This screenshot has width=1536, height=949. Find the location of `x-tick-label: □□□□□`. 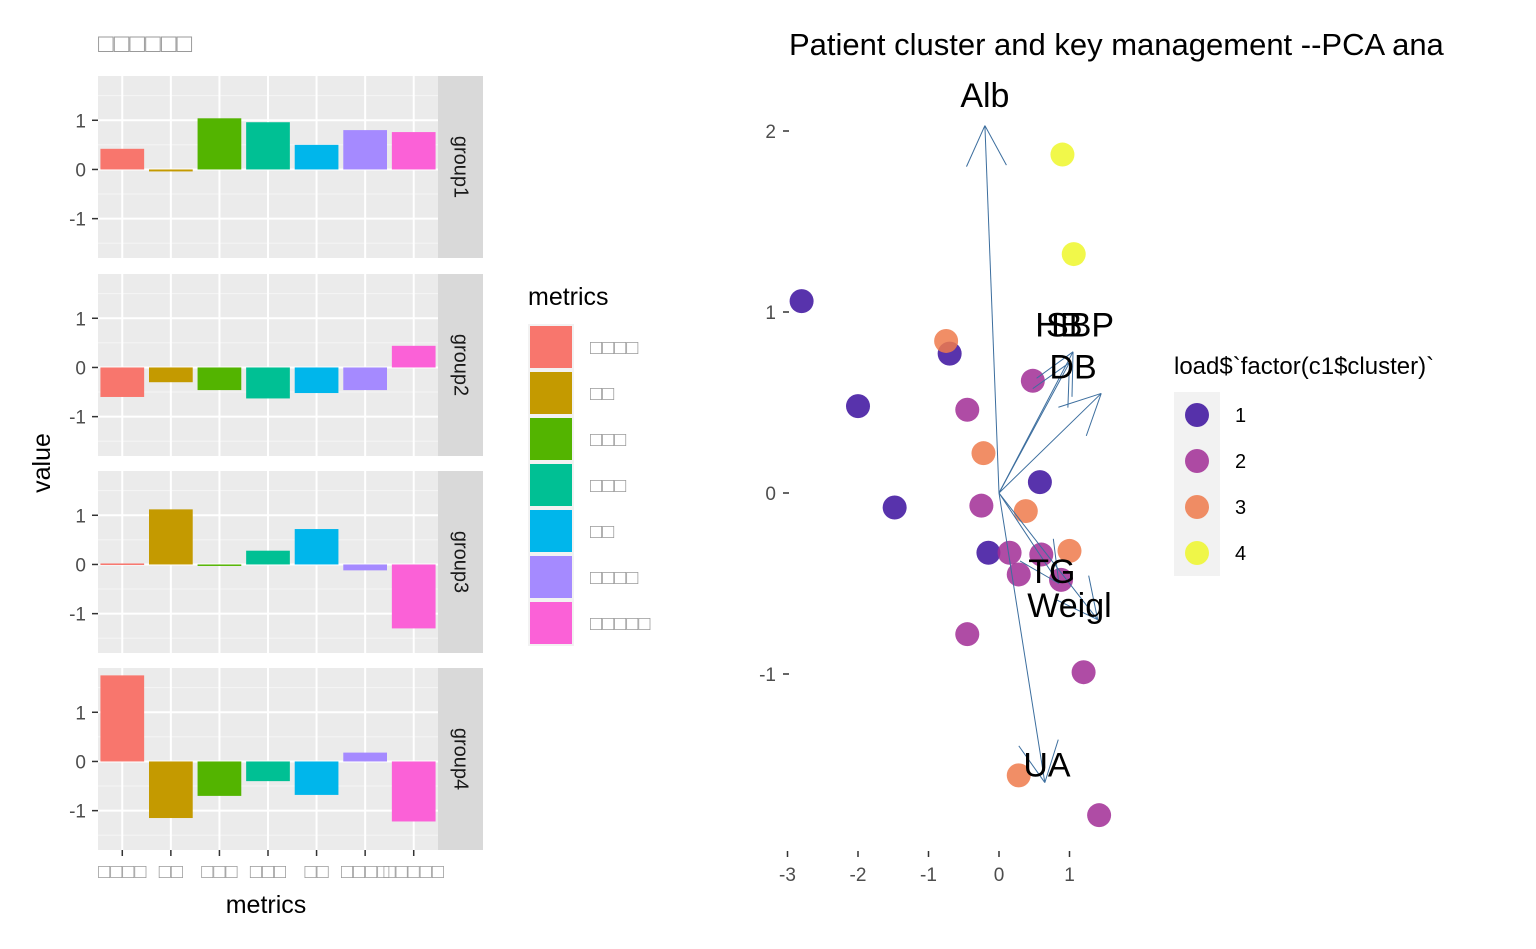

x-tick-label: □□□□□ is located at coordinates (414, 872).